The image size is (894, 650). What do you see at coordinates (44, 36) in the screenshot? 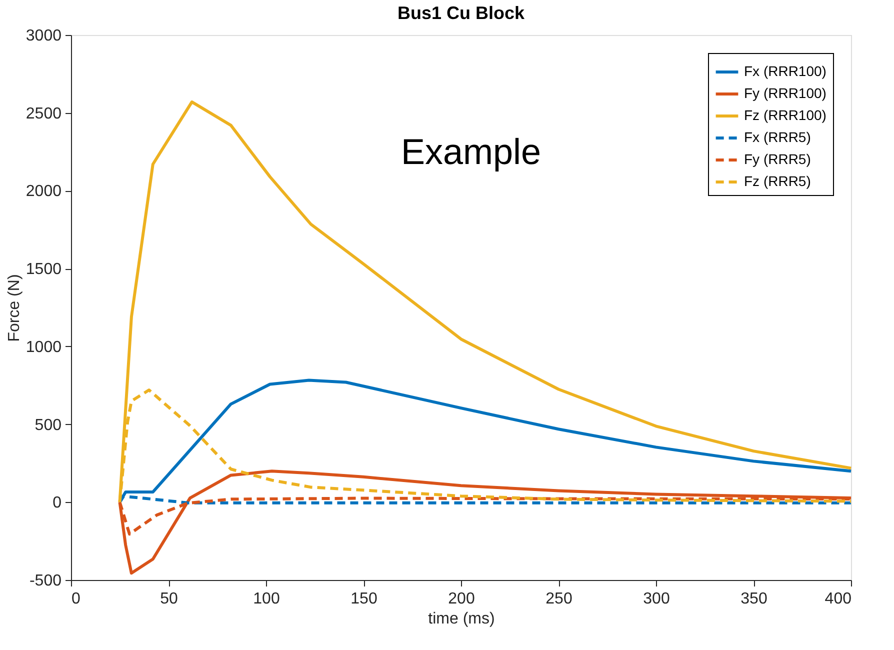
I see `y-tick-label: 3000` at bounding box center [44, 36].